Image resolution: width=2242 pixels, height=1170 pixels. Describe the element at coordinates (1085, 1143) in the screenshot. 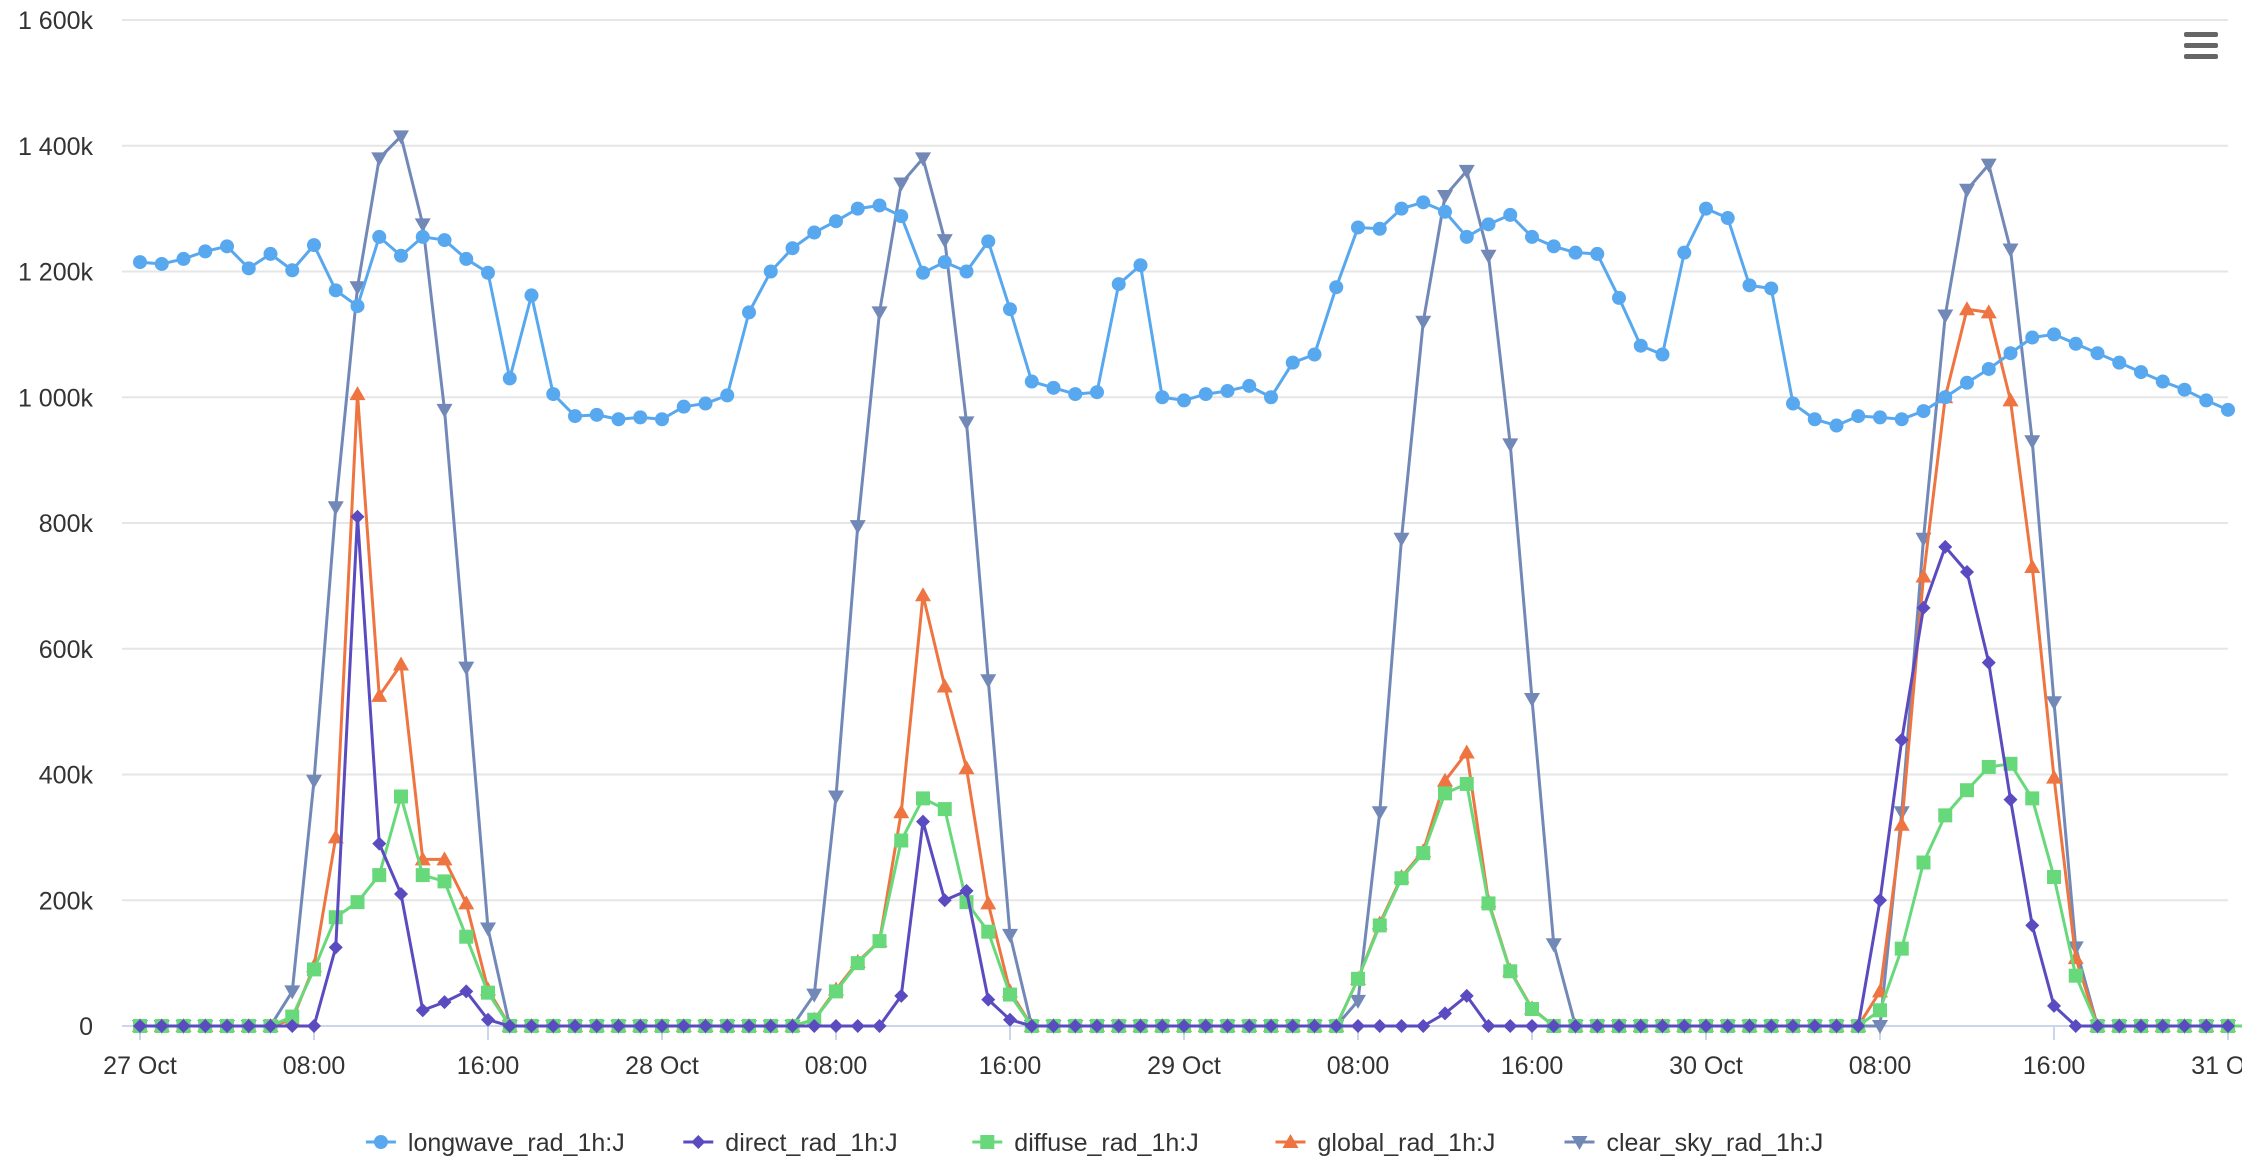

I see `legend-item: diffuse_rad_1h:J` at that location.